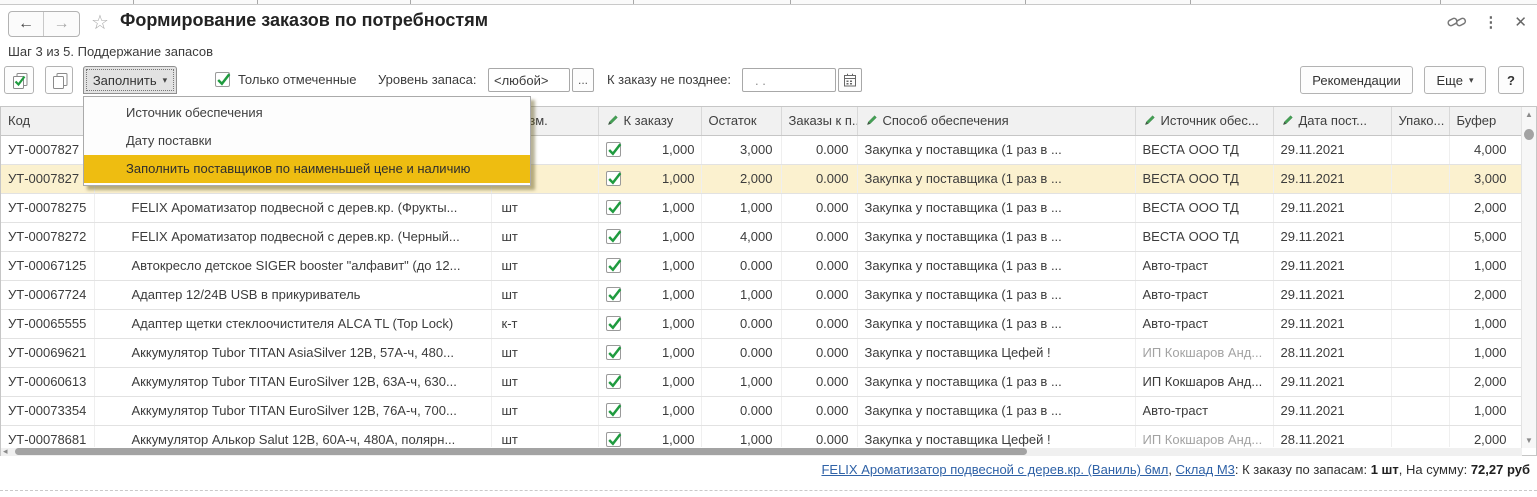  I want to click on fill-dropdown-button: Заполнить ▾, so click(130, 80).